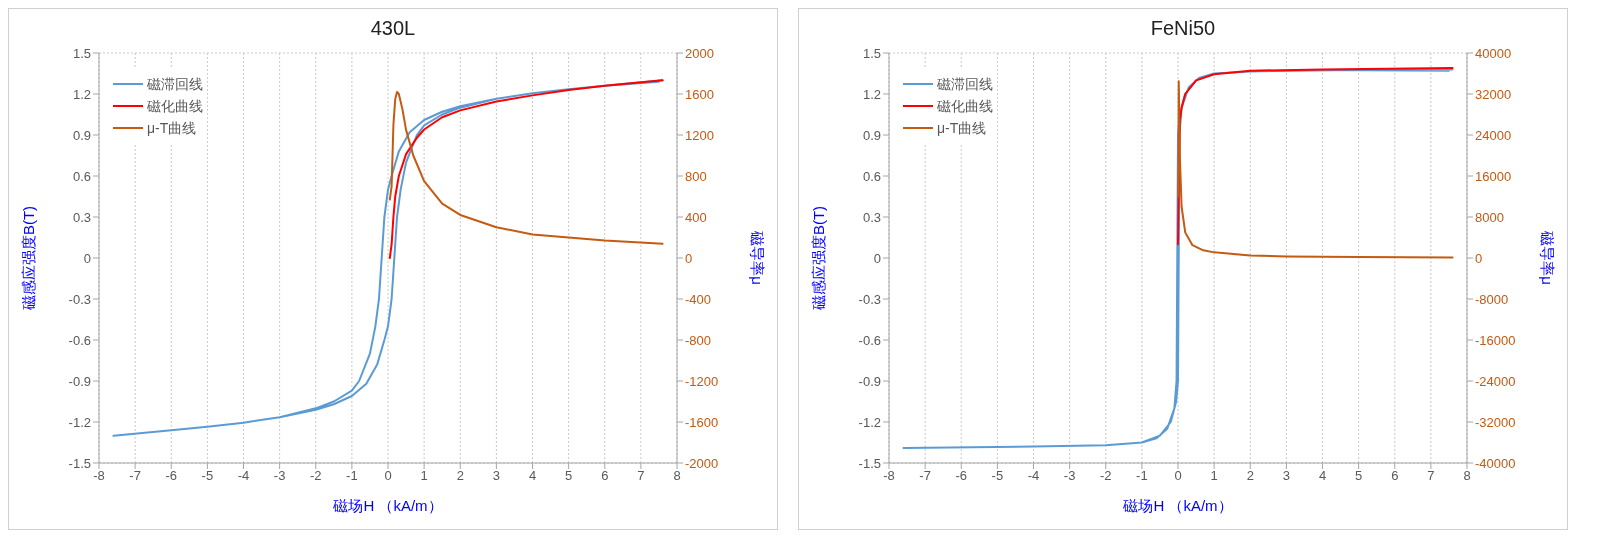 This screenshot has width=1600, height=550. I want to click on chart-title: 430L, so click(393, 29).